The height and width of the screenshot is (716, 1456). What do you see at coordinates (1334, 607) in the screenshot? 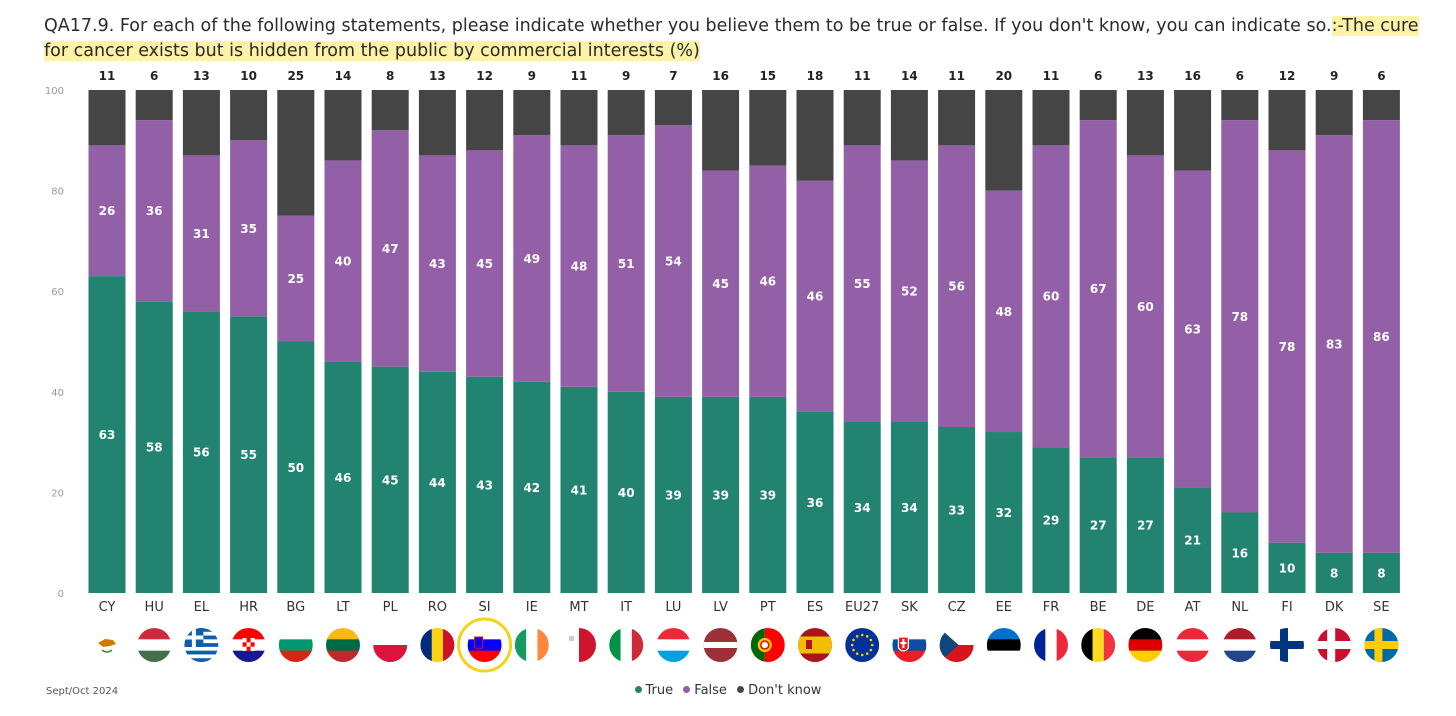
I see `x-tick-label: DK` at bounding box center [1334, 607].